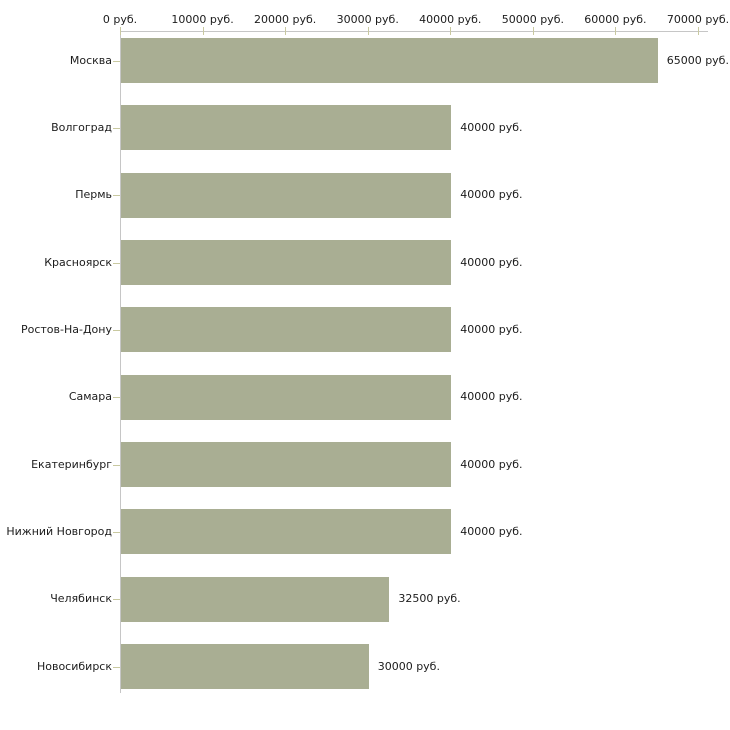 This screenshot has width=730, height=730. I want to click on category-label: Челябинск, so click(81, 599).